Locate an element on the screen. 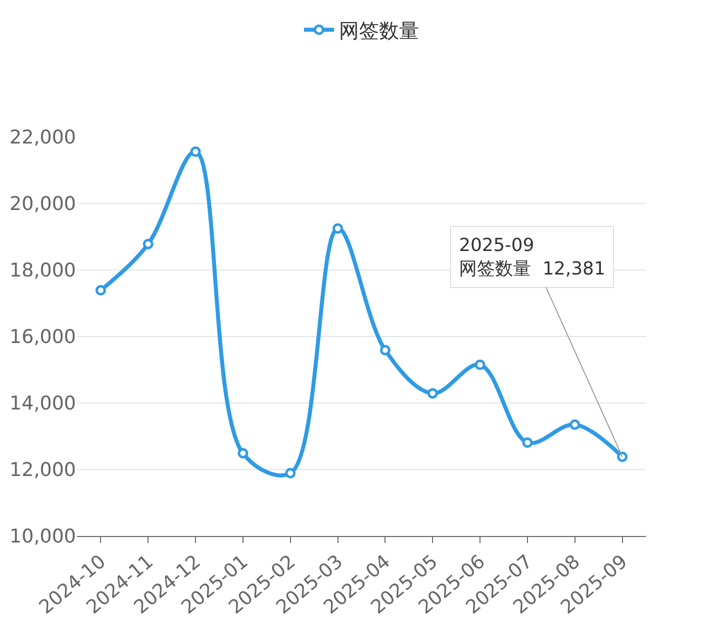 The width and height of the screenshot is (716, 628). y-tick-label: 20,000 is located at coordinates (43, 204).